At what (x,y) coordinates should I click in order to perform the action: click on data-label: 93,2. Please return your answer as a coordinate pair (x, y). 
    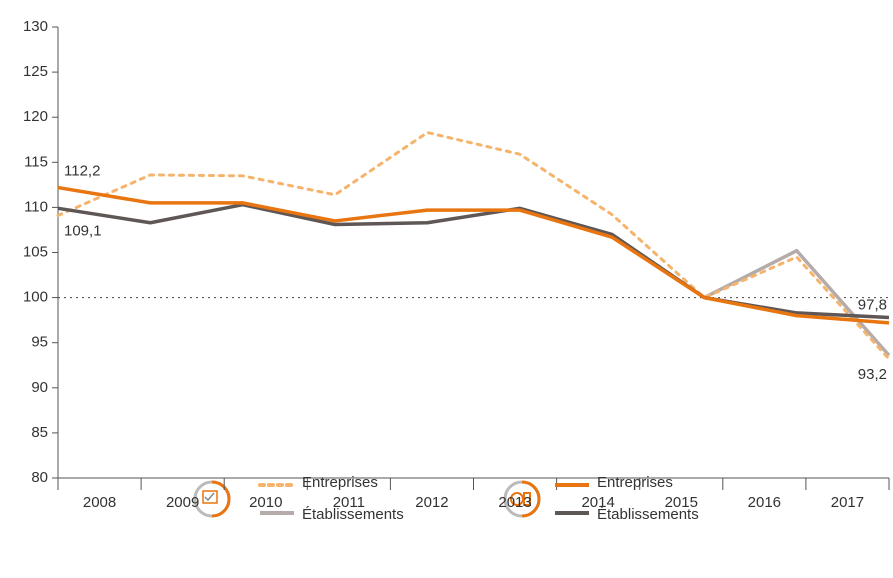
    Looking at the image, I should click on (872, 374).